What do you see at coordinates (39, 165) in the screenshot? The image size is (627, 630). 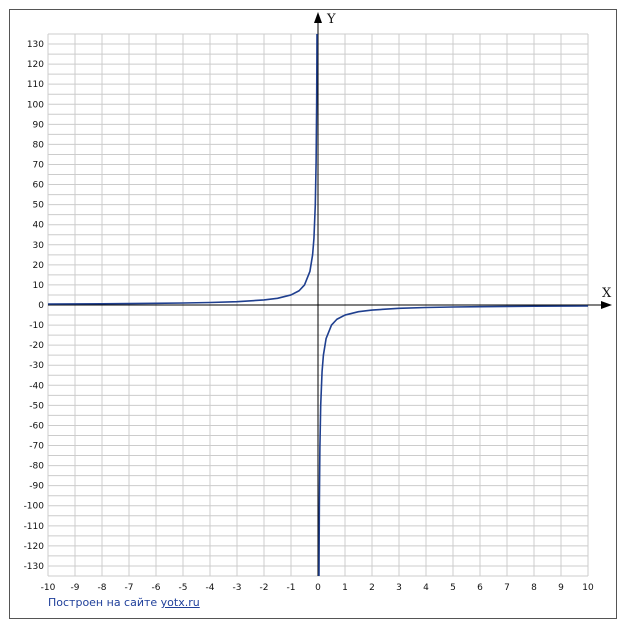 I see `y-tick-label: 70` at bounding box center [39, 165].